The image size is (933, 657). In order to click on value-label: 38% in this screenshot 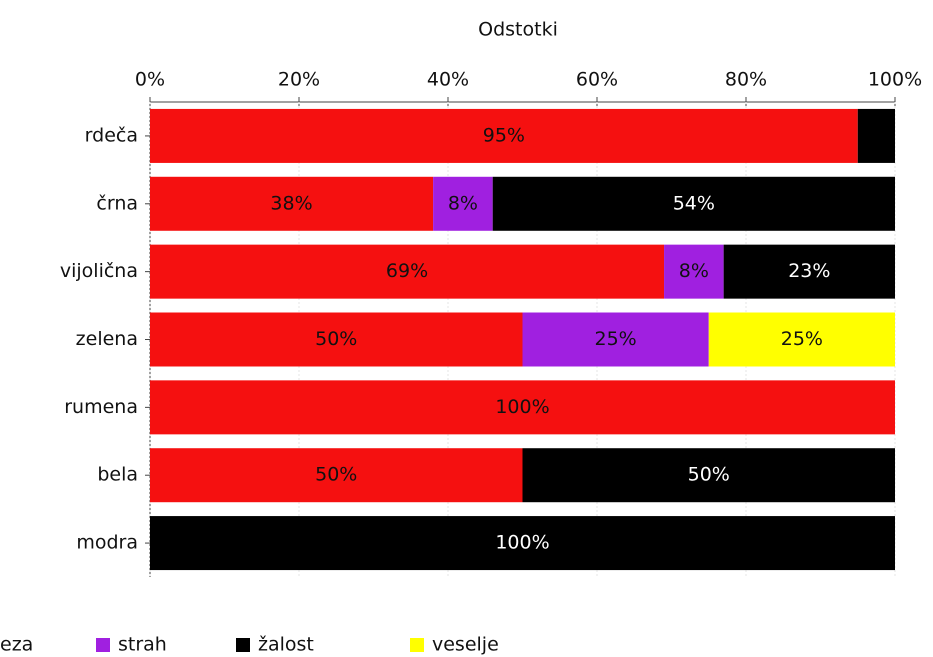, I will do `click(291, 203)`.